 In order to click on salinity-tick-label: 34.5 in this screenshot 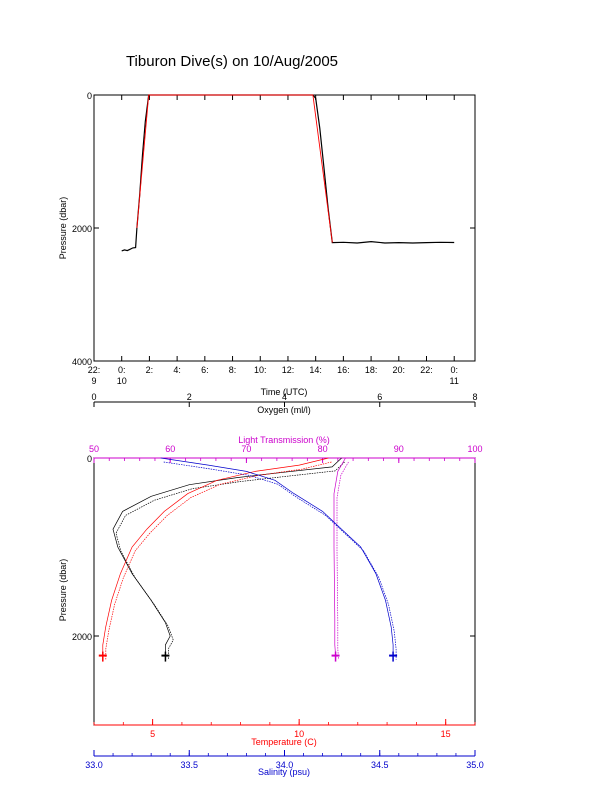, I will do `click(380, 765)`.